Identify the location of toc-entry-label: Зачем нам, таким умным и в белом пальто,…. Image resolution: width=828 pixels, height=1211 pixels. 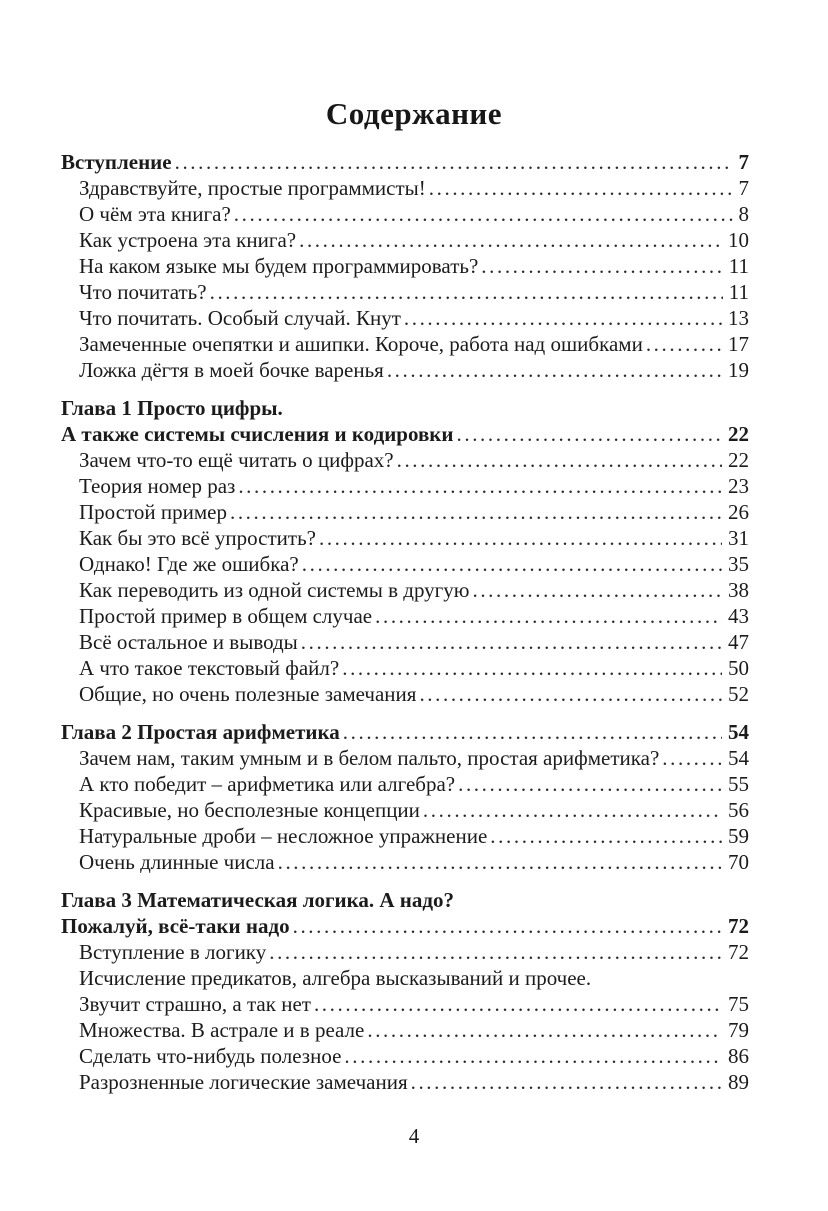
(369, 758).